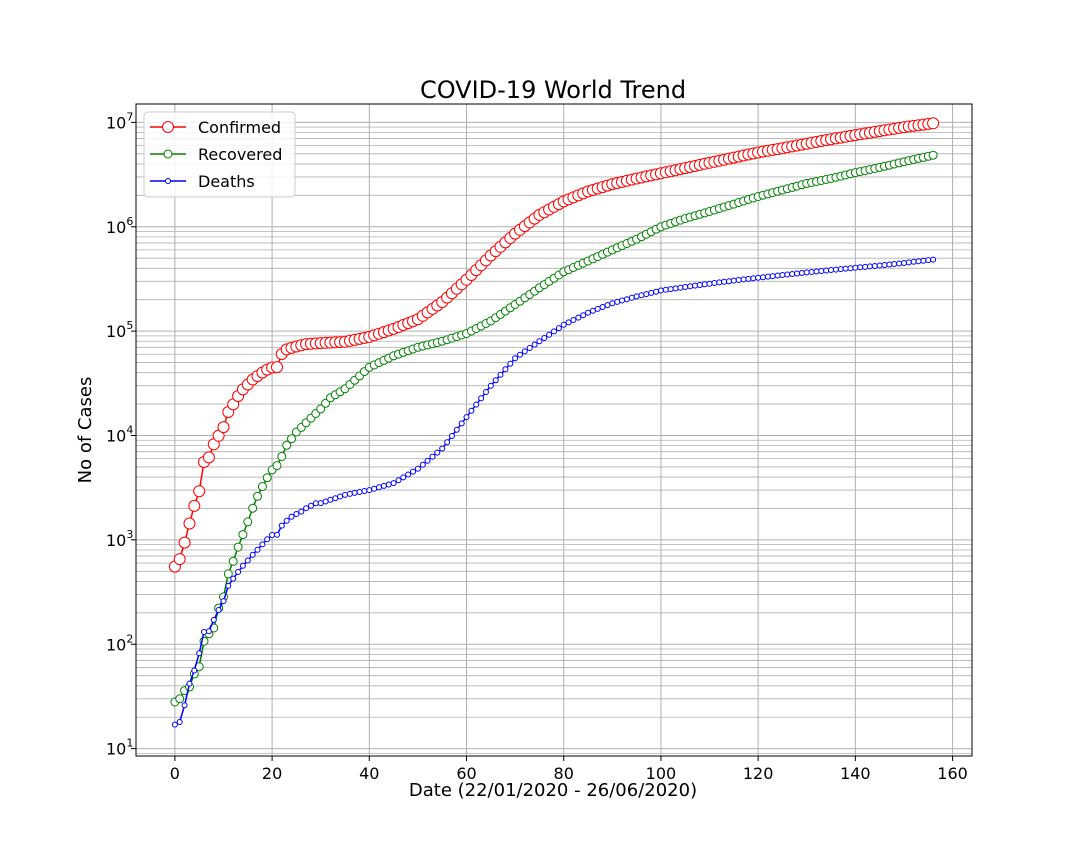  What do you see at coordinates (226, 181) in the screenshot?
I see `legend-label: Deaths` at bounding box center [226, 181].